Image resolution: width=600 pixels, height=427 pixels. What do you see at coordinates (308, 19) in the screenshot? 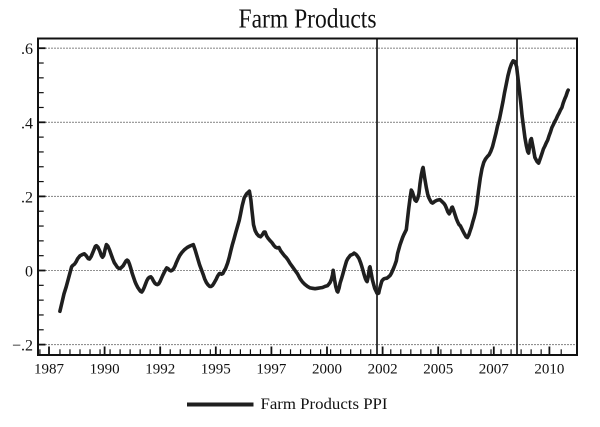
I see `svg-text: Farm Products` at bounding box center [308, 19].